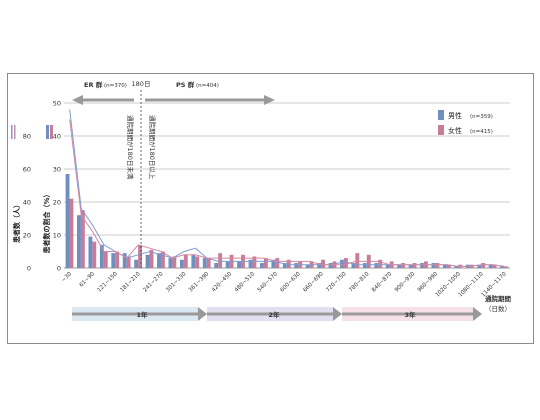 The image size is (540, 420). Describe the element at coordinates (88, 280) in the screenshot. I see `x-tick-label: 61~90` at that location.